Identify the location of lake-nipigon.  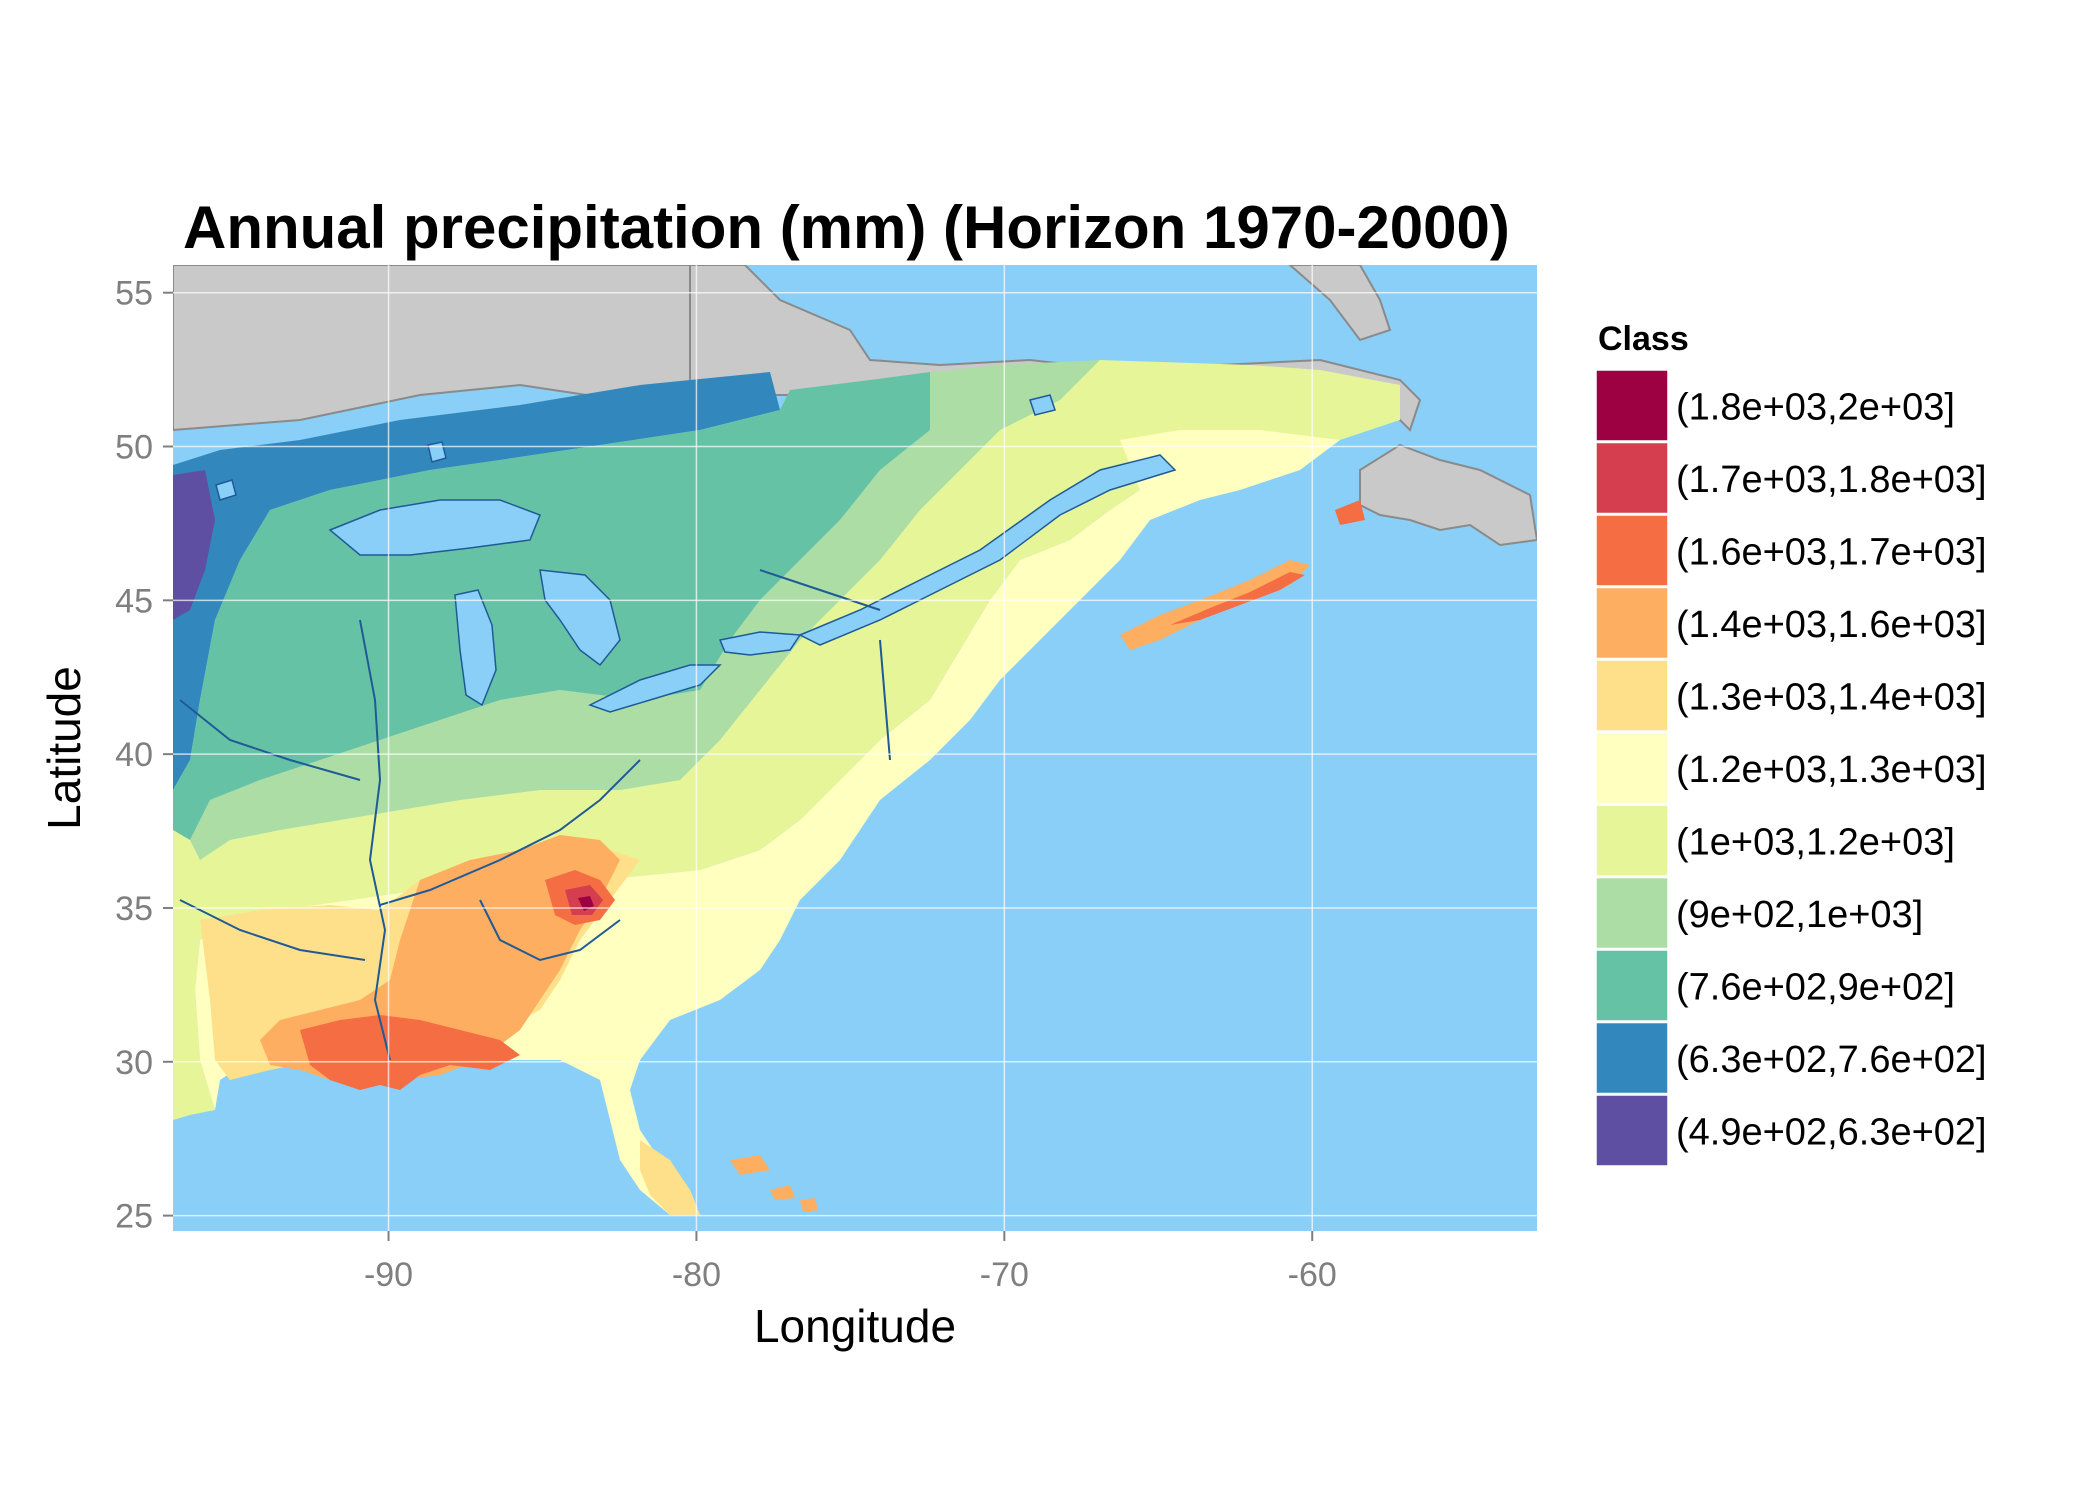
(437, 452).